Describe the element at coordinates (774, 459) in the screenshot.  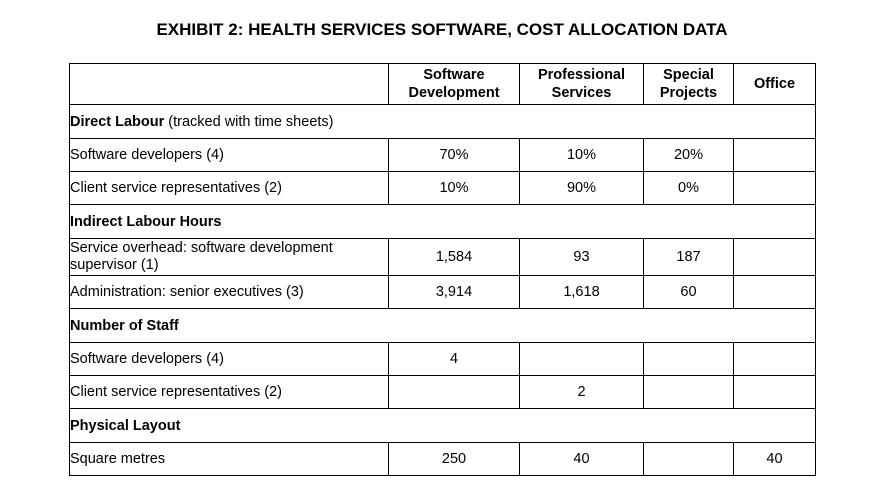
I see `cell-office: 40` at that location.